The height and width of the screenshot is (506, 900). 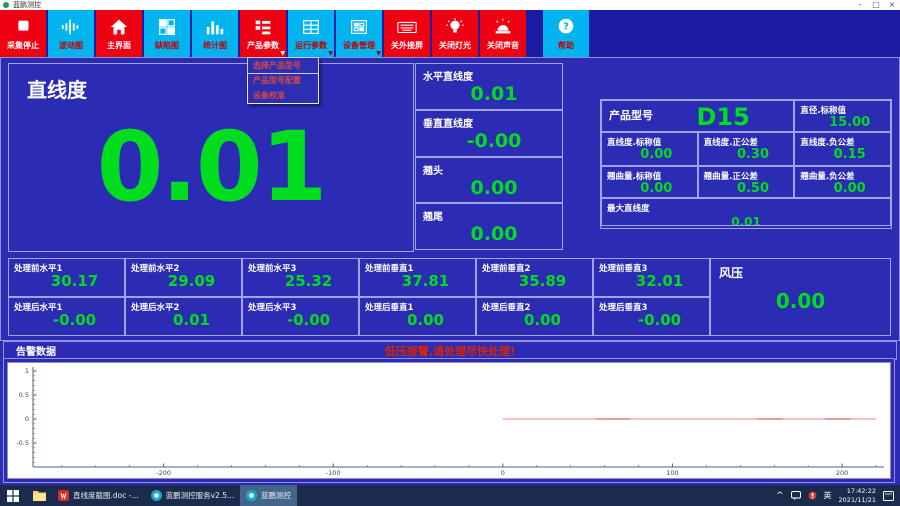 I want to click on maximize-icon: □, so click(x=876, y=4).